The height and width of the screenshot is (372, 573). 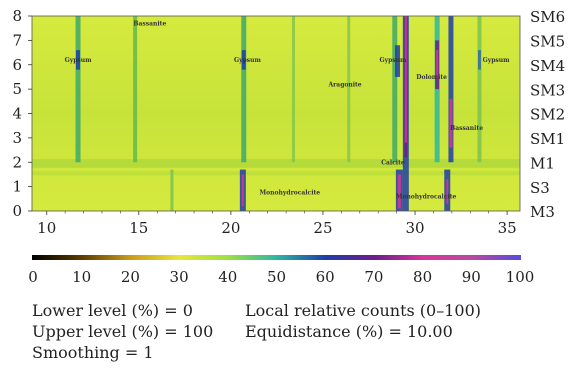 I want to click on sample-label: SM3, so click(x=547, y=90).